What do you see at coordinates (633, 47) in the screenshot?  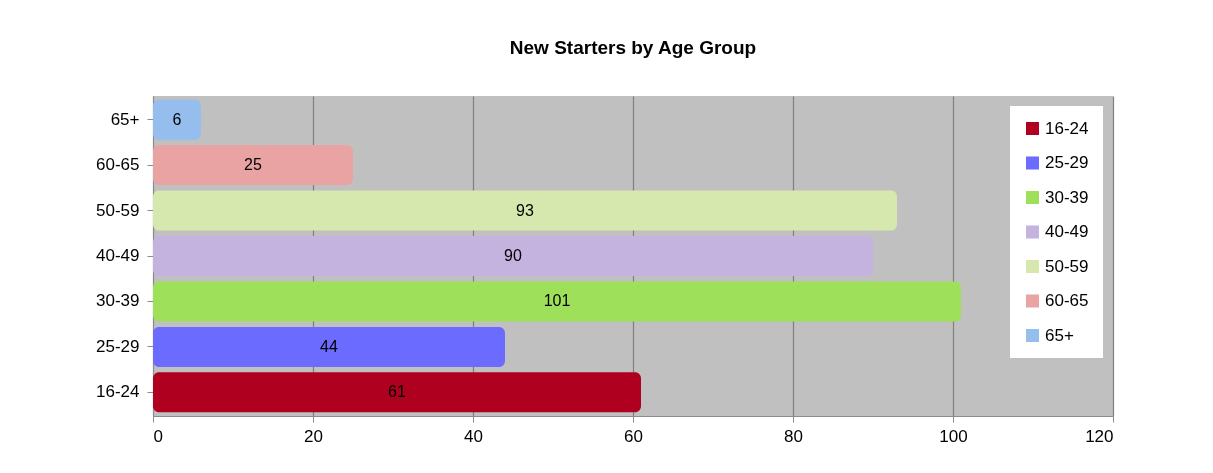 I see `chart-title: New Starters by Age Group` at bounding box center [633, 47].